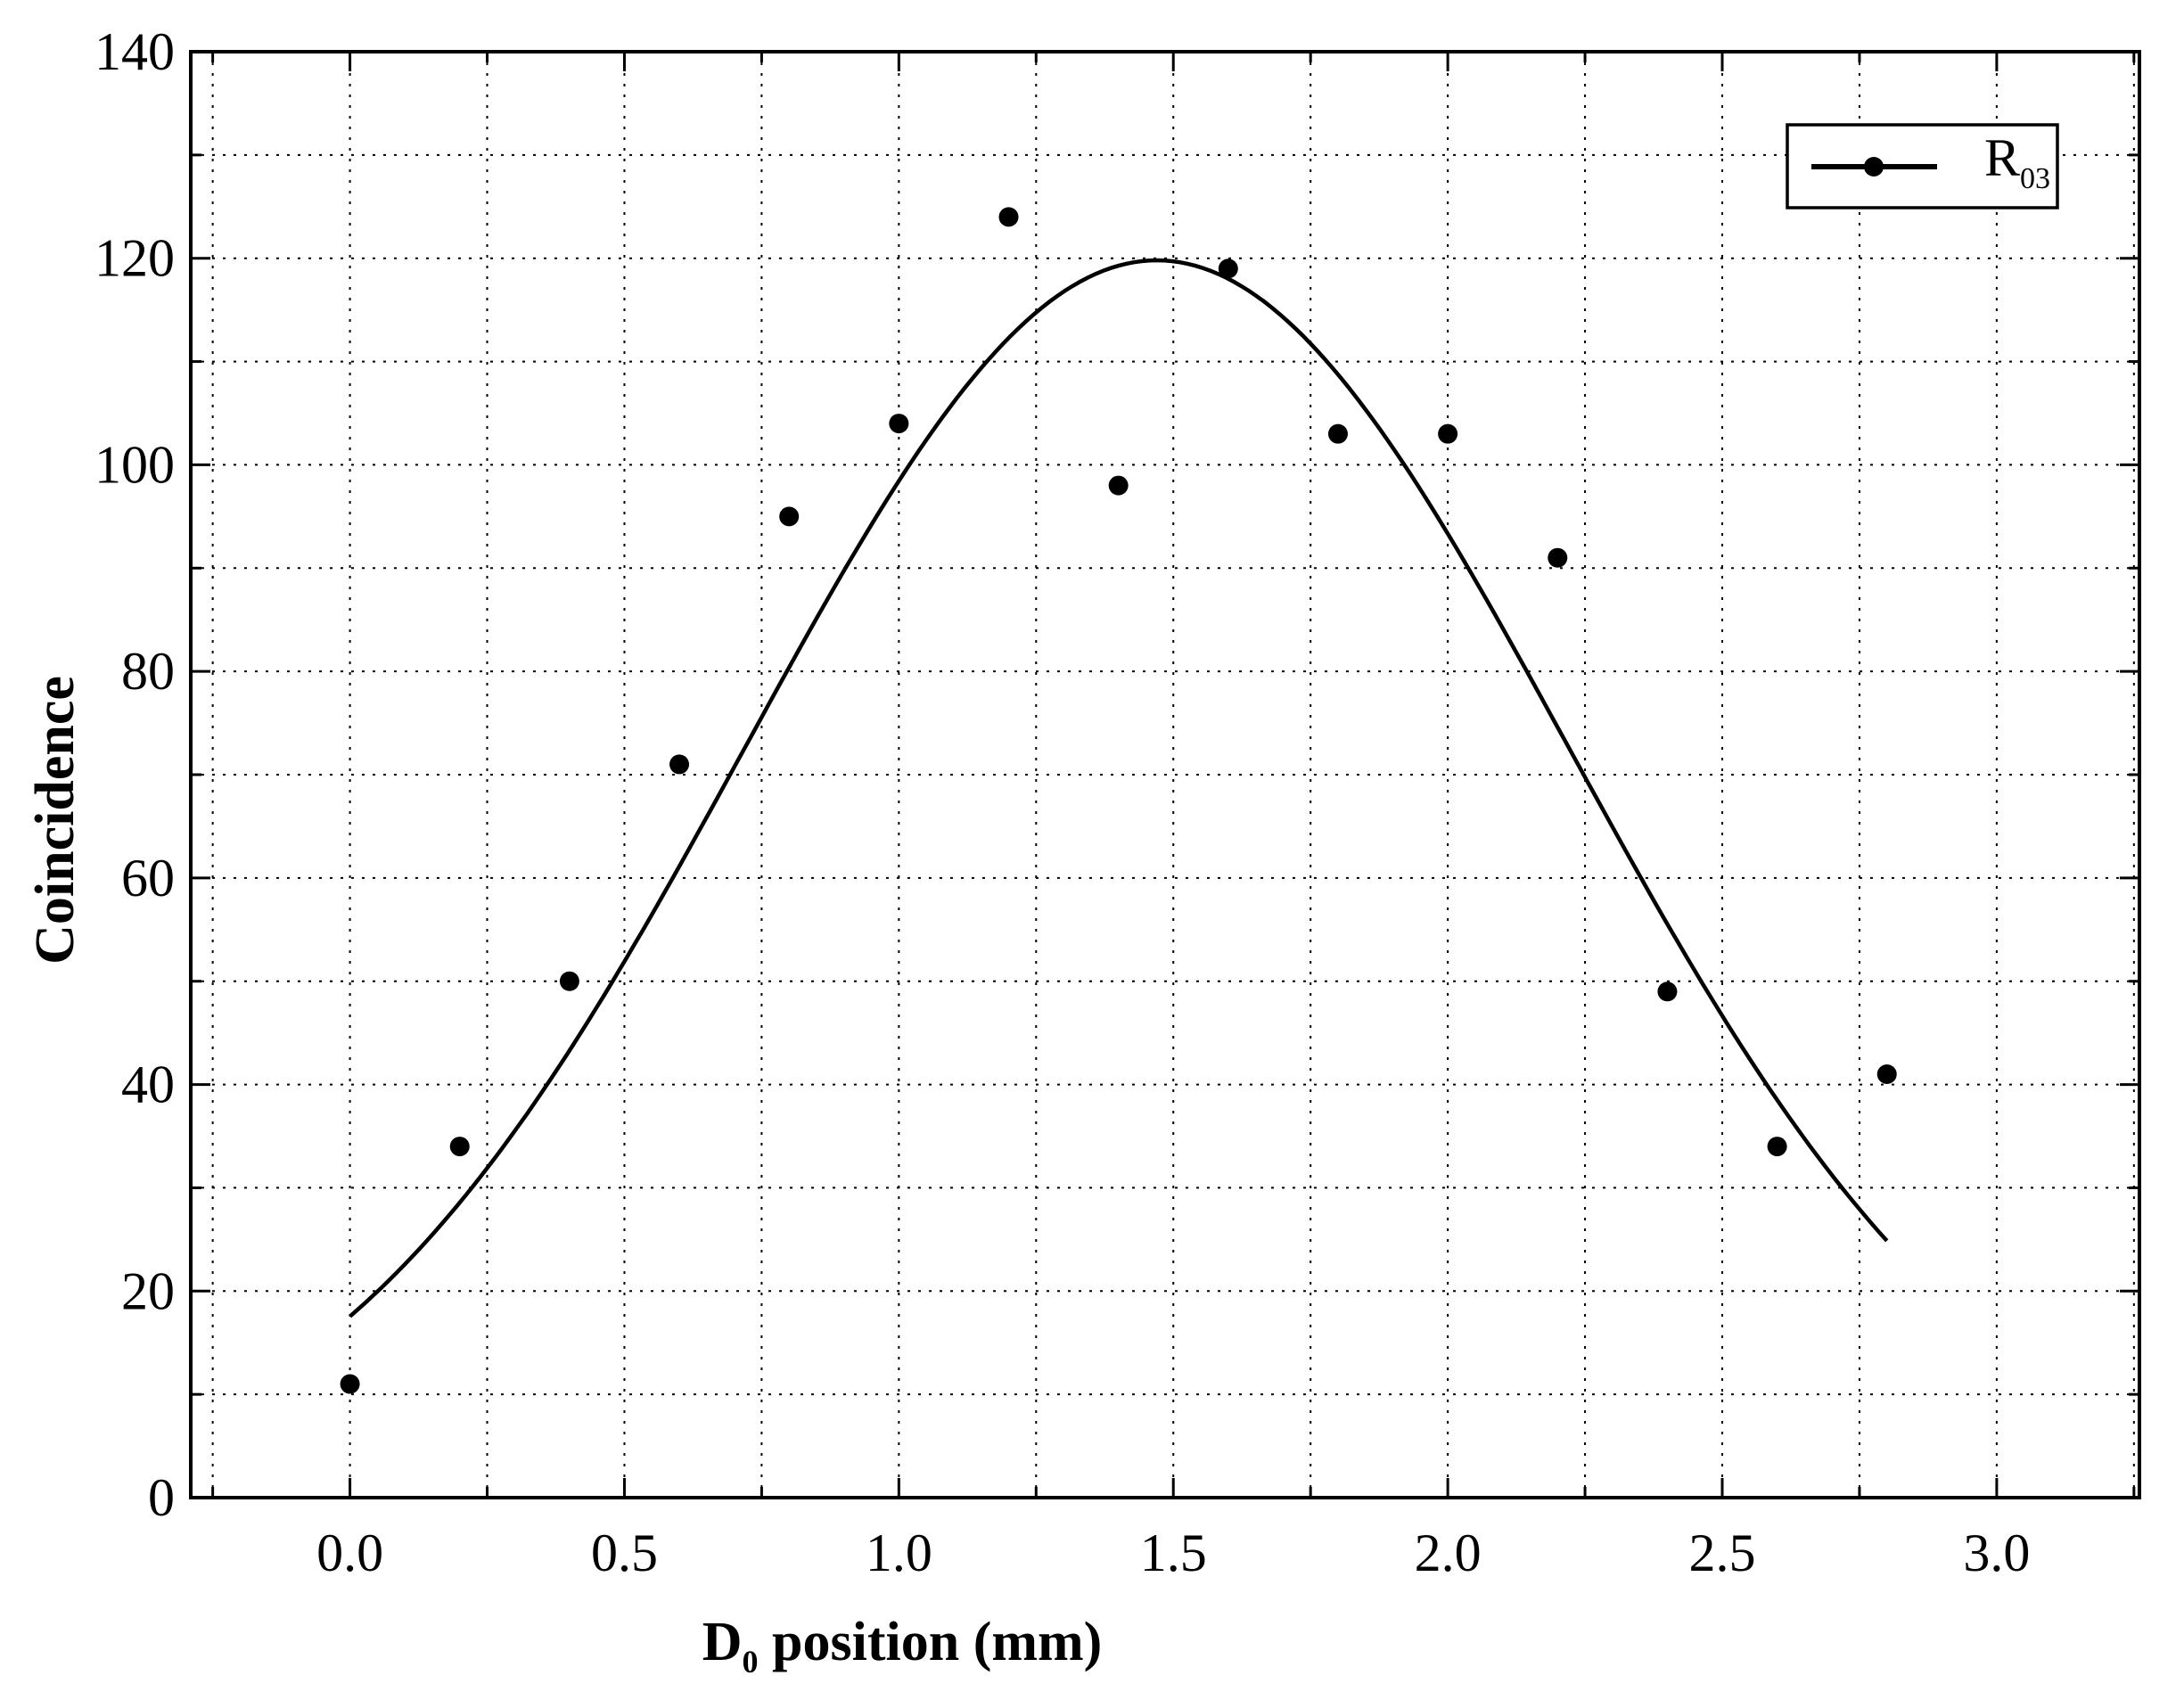 The width and height of the screenshot is (2184, 1700). What do you see at coordinates (134, 258) in the screenshot?
I see `y-tick-label: 120` at bounding box center [134, 258].